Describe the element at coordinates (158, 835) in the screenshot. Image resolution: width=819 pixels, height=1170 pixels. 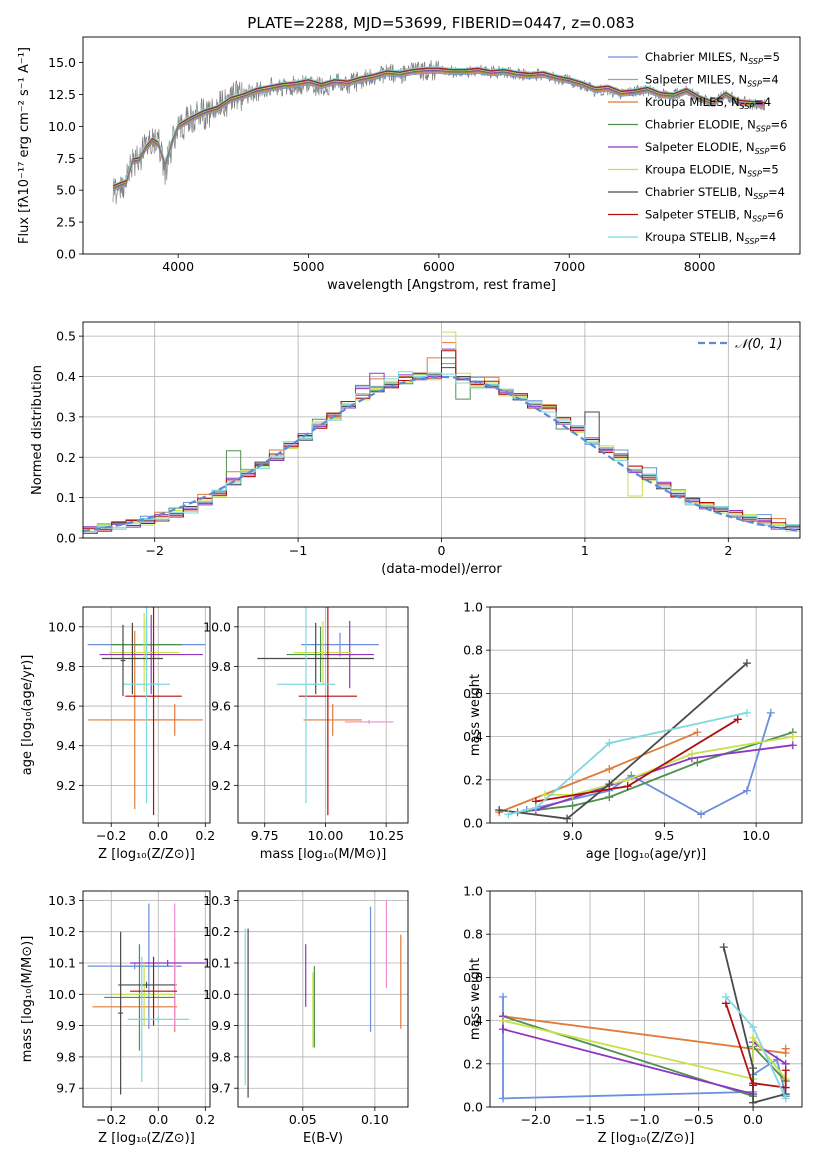
I see `x-tick-label: 0.0` at that location.